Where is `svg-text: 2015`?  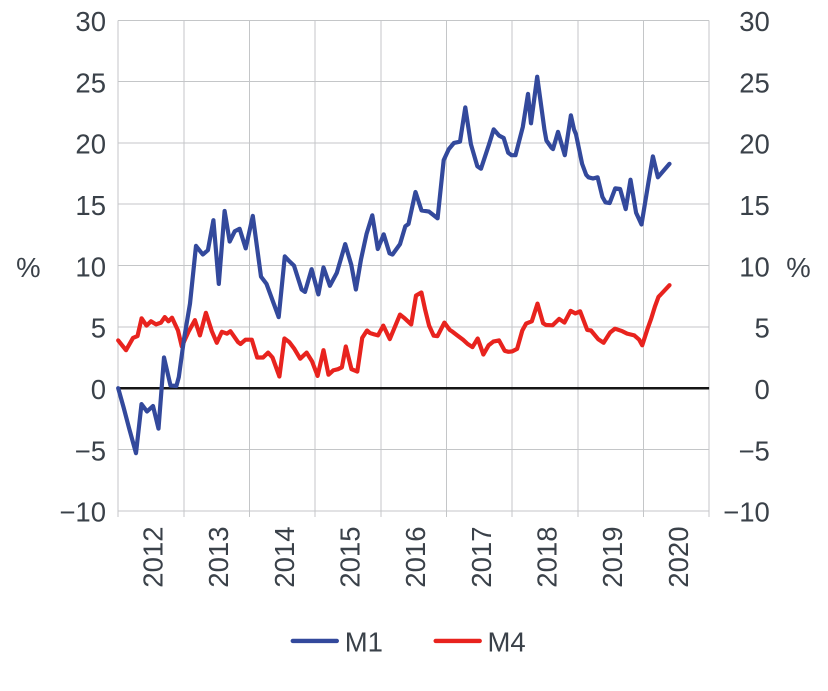 svg-text: 2015 is located at coordinates (350, 557).